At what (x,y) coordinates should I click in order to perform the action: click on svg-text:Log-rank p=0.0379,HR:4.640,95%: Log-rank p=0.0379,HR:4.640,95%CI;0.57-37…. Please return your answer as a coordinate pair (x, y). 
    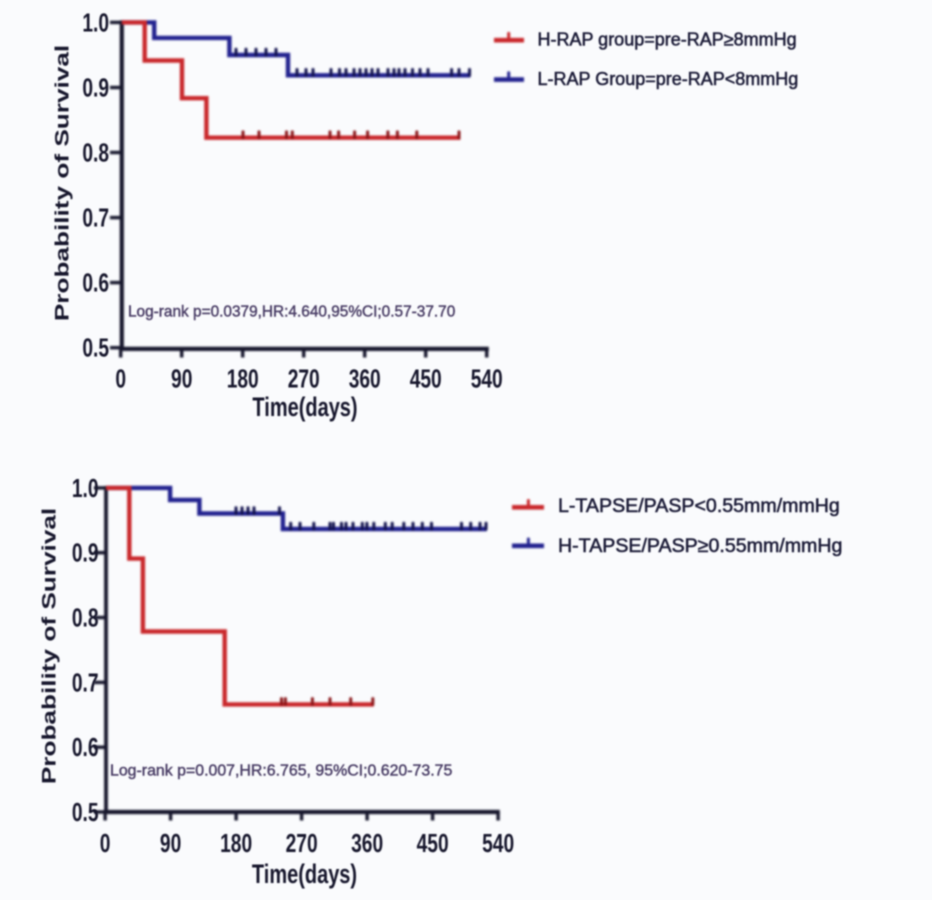
    Looking at the image, I should click on (291, 312).